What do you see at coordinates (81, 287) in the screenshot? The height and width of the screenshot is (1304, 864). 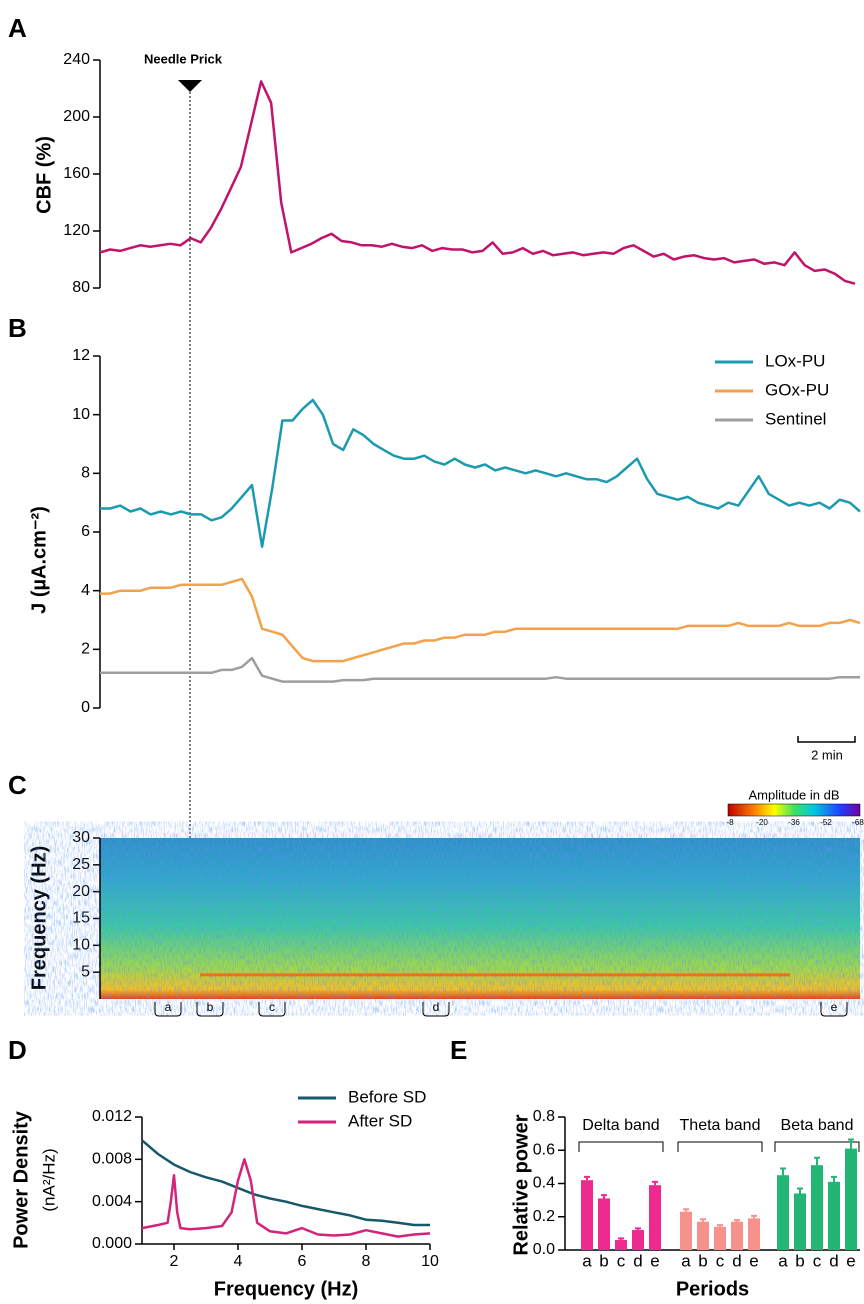 I see `y-tick-label: 80` at bounding box center [81, 287].